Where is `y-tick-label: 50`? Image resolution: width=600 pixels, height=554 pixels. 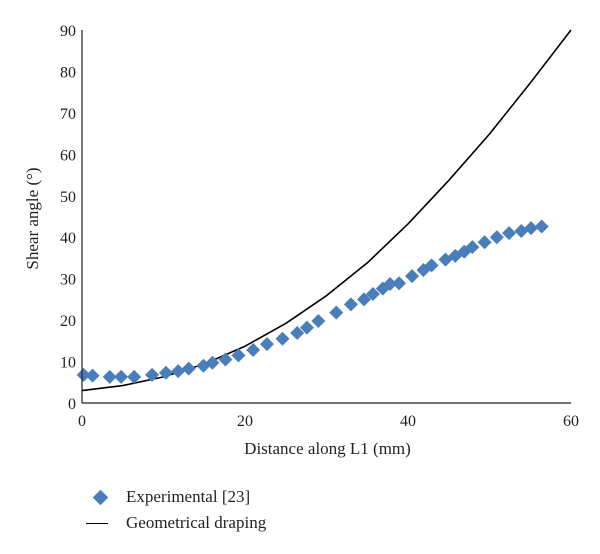 y-tick-label: 50 is located at coordinates (68, 197).